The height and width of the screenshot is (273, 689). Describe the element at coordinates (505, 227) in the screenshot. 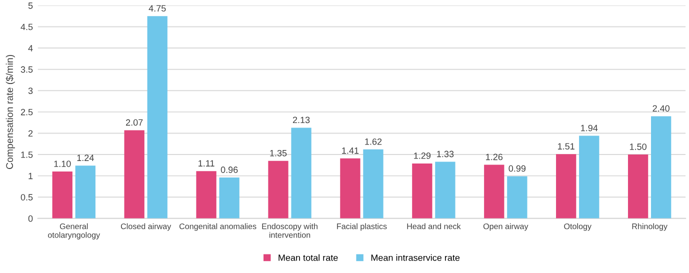

I see `x-tick-label: Open airway` at that location.